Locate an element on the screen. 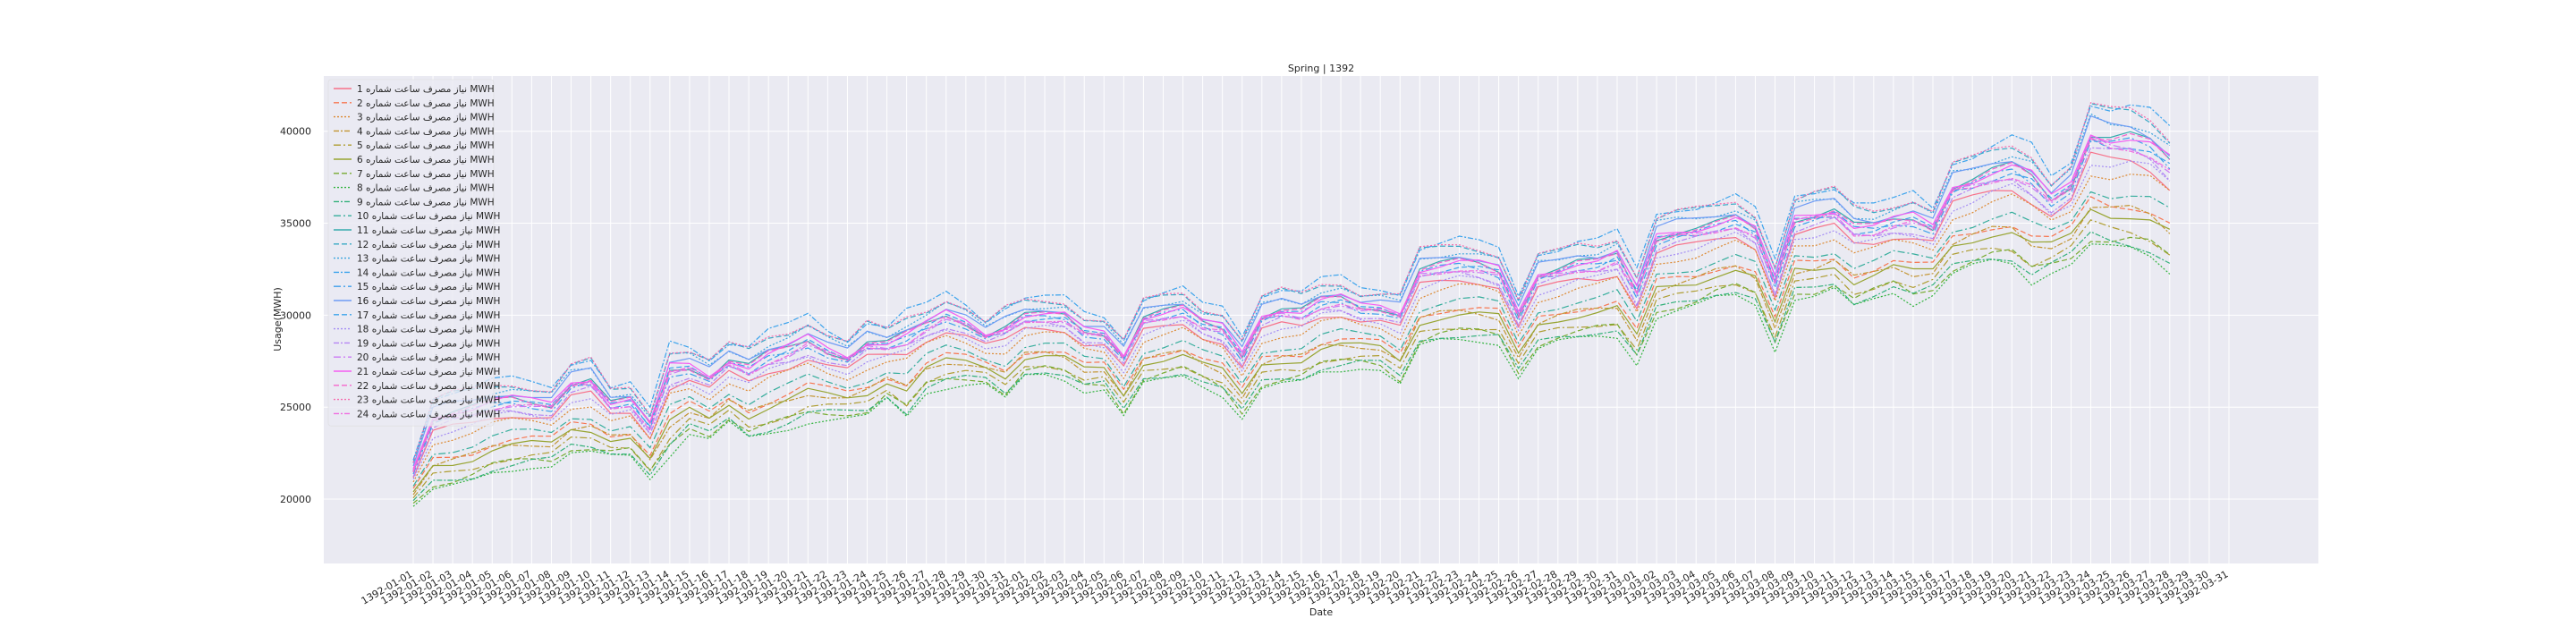 This screenshot has height=644, width=2576. legend-label: نیاز مصرف ساعت شماره 4 MWH is located at coordinates (426, 131).